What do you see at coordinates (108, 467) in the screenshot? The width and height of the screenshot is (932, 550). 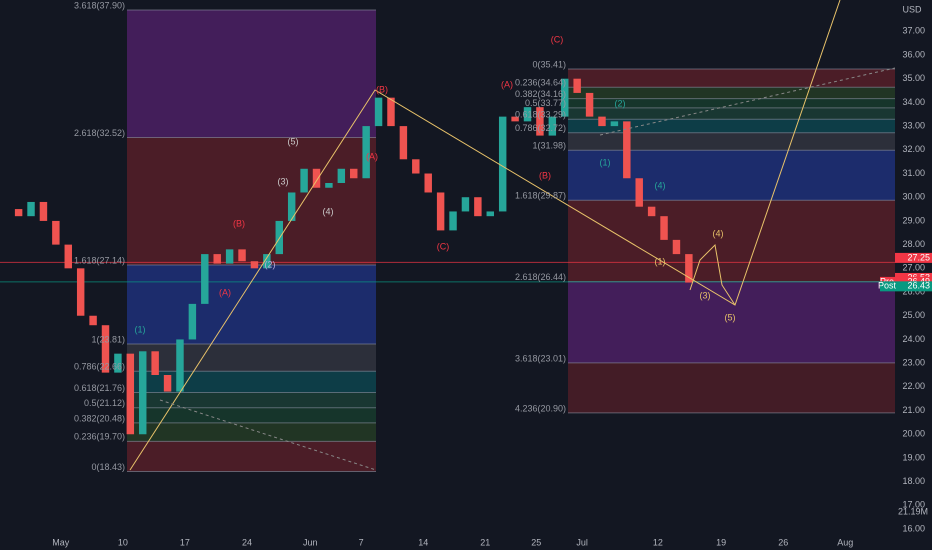 I see `fib-label: 0(18.43)` at bounding box center [108, 467].